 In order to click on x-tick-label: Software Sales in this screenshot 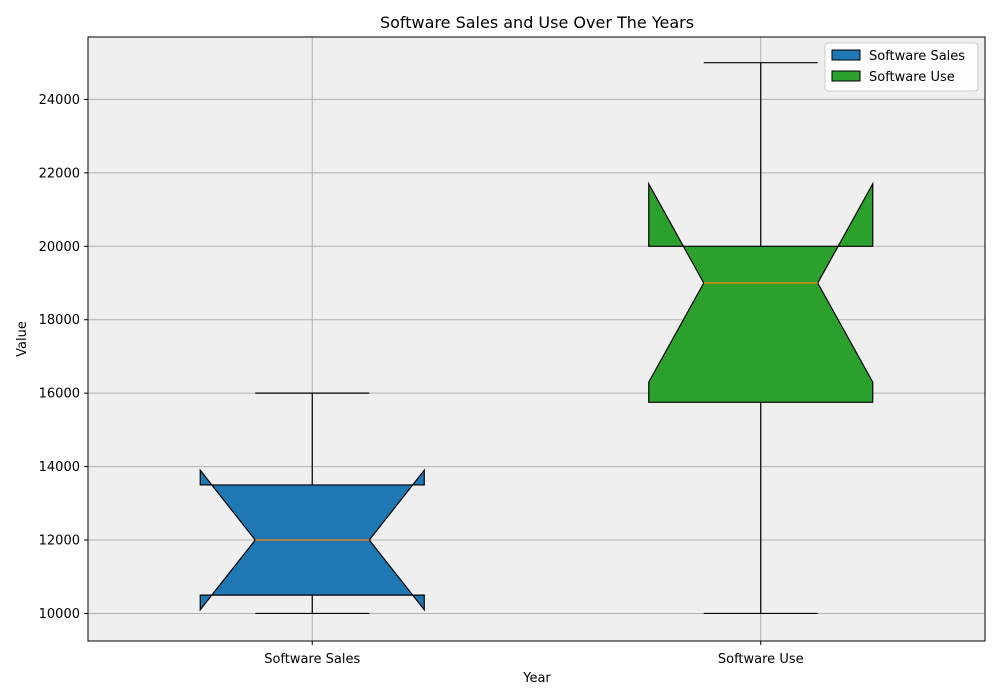, I will do `click(312, 659)`.